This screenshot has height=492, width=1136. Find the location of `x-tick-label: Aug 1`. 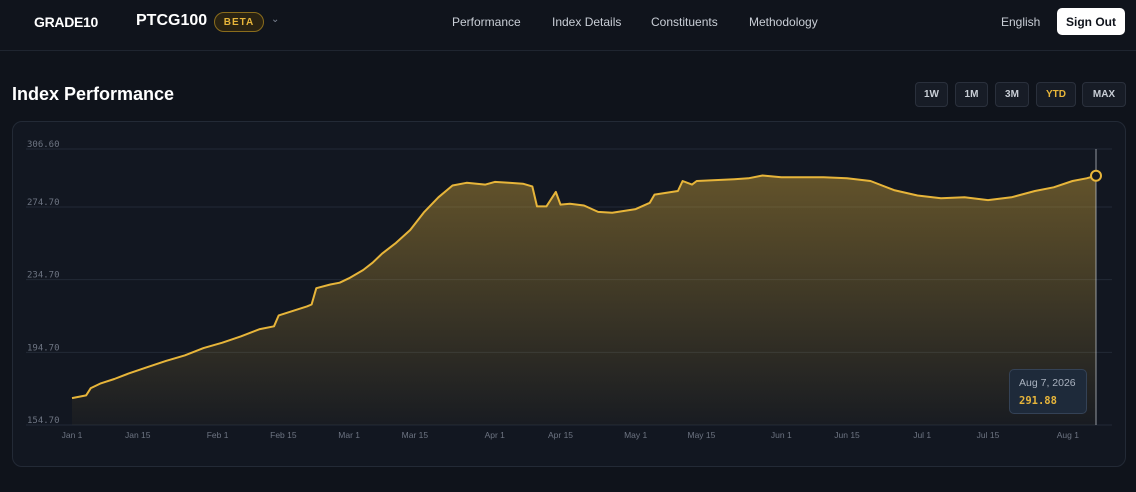

x-tick-label: Aug 1 is located at coordinates (1068, 435).